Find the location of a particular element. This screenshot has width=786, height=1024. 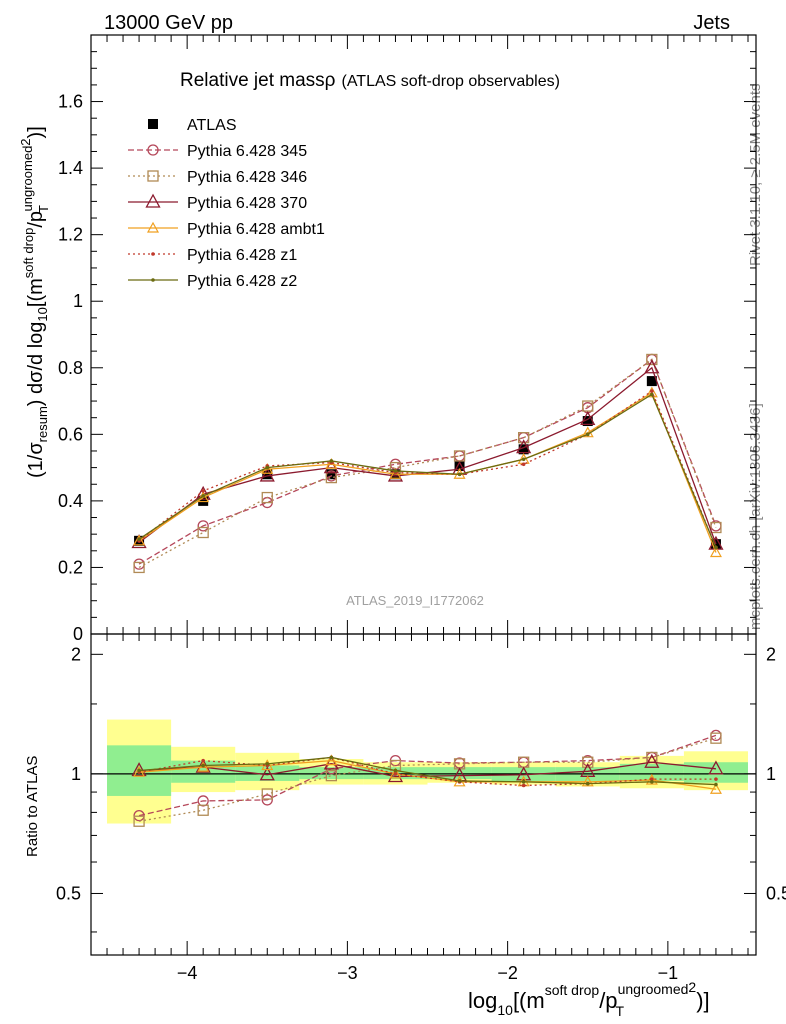

ratio-y-tick-label: 2 is located at coordinates (76, 654).